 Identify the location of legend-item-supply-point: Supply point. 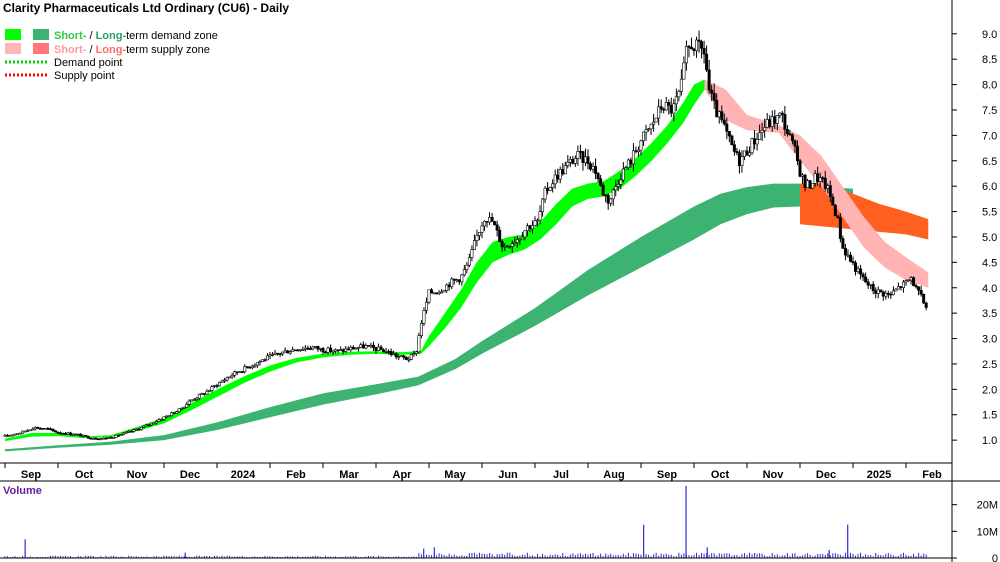
(60, 76).